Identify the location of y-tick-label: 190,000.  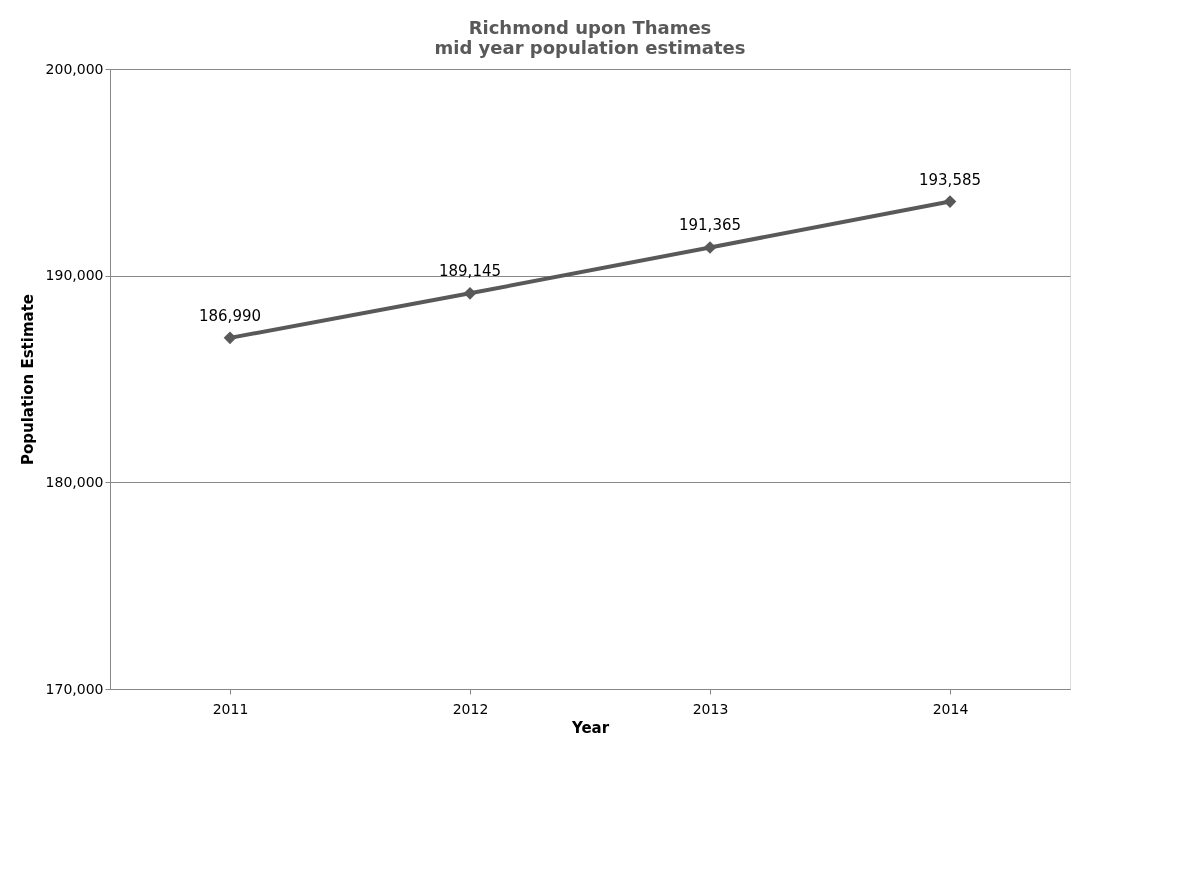
(74, 275).